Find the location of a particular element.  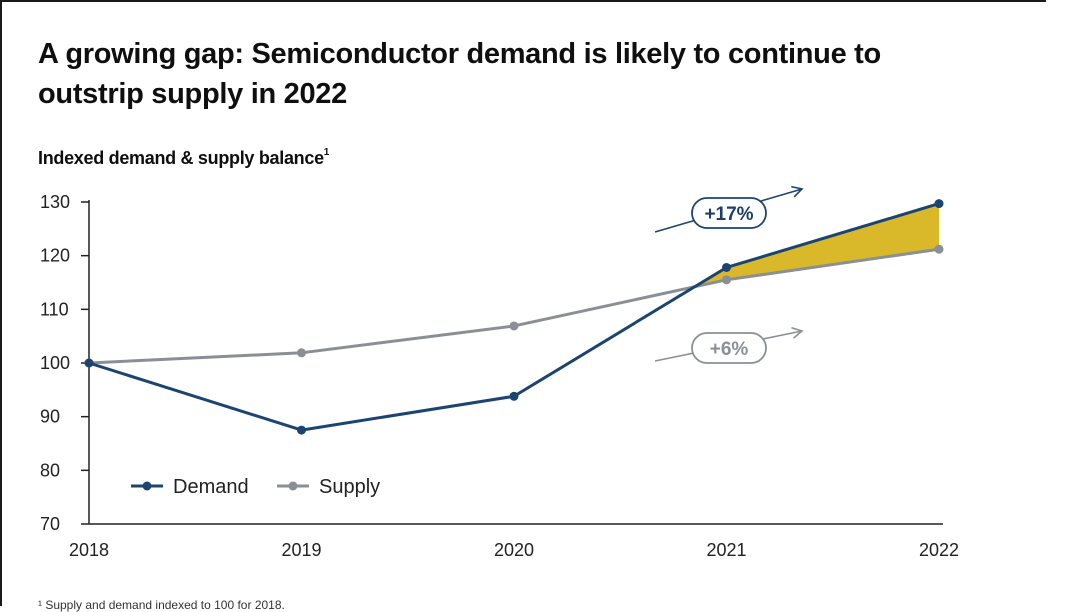

footnote-marker: 1 is located at coordinates (326, 152).